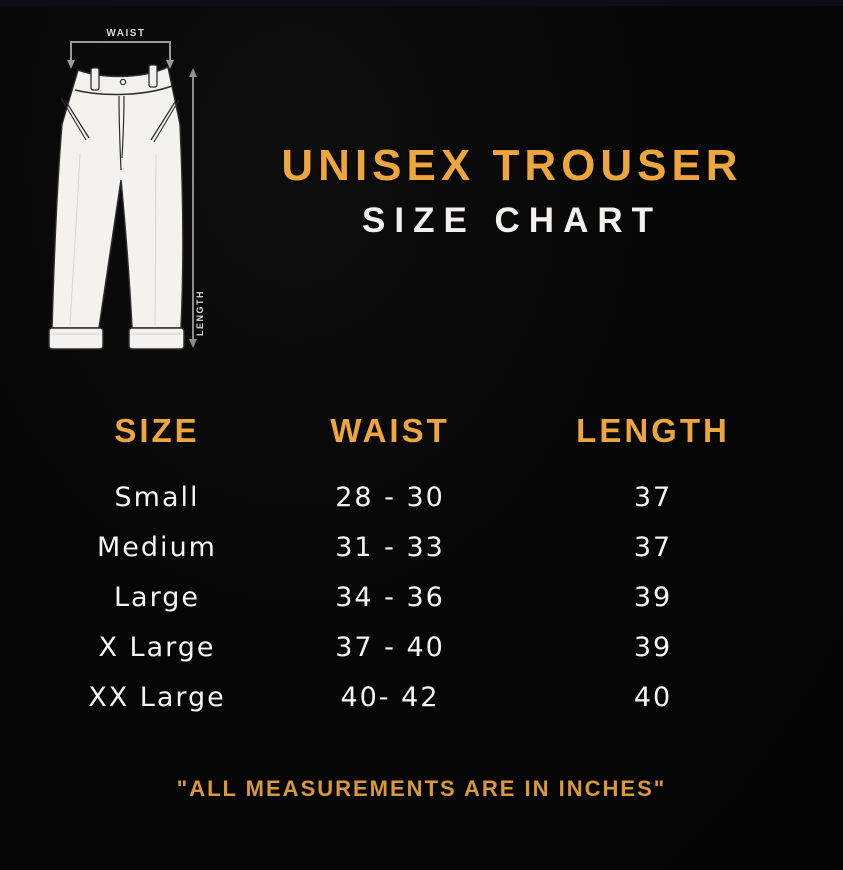 This screenshot has width=843, height=870. I want to click on table-cell-size: Medium, so click(157, 547).